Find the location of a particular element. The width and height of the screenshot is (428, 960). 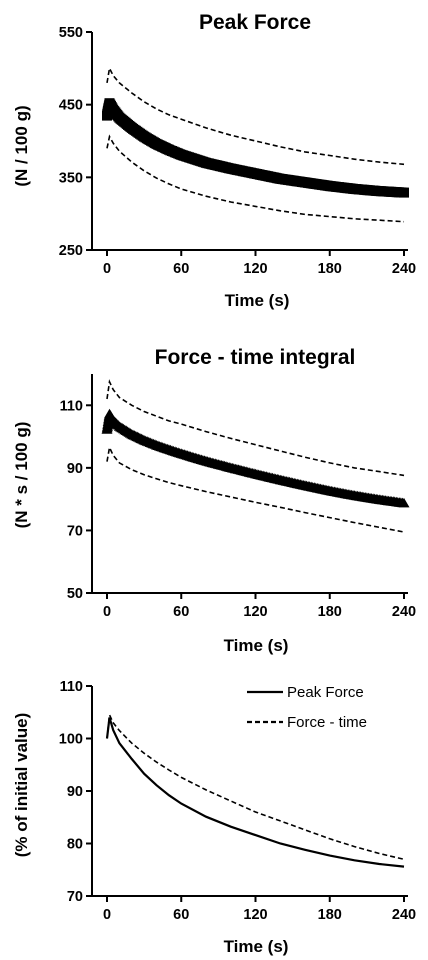

series-line-force-time is located at coordinates (255, 786).